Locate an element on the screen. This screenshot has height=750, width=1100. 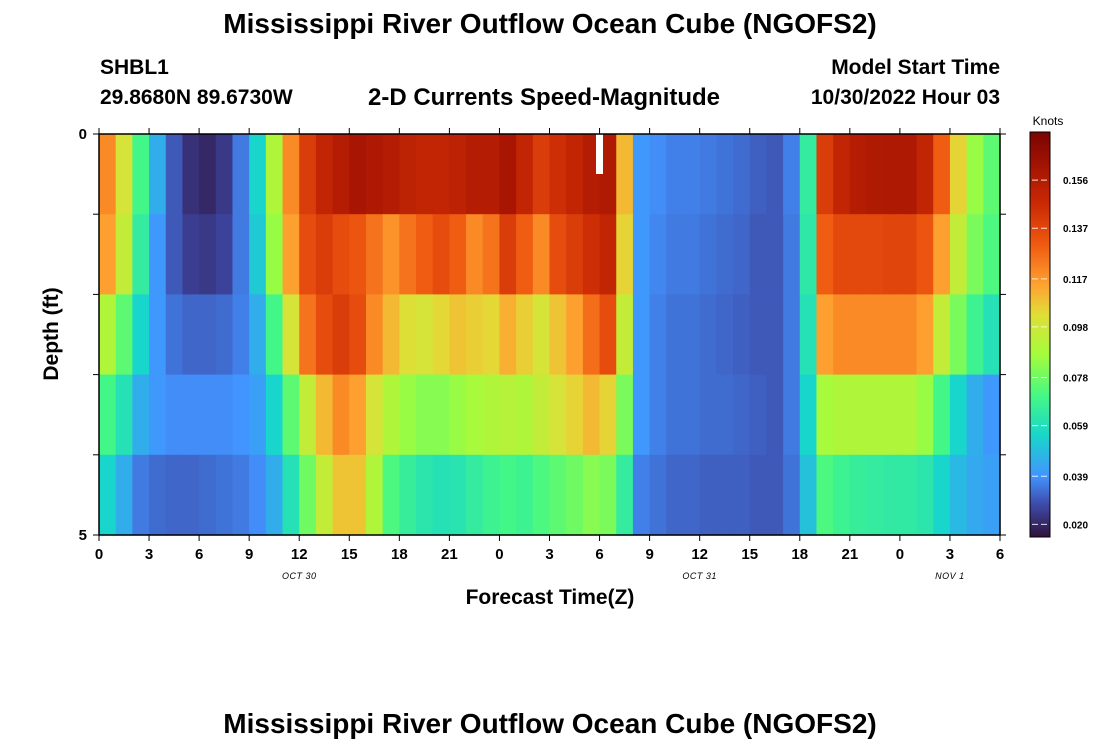
colorbar-tick-label: 0.020 is located at coordinates (1075, 525).